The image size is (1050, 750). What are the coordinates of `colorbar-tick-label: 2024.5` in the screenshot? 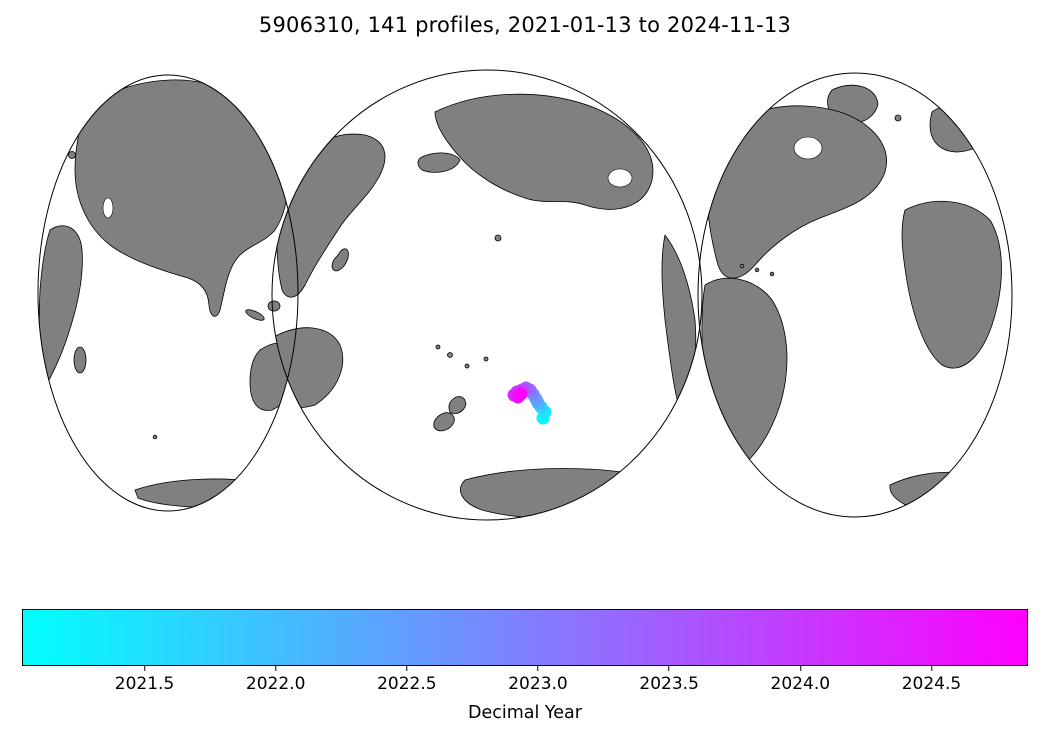 It's located at (931, 684).